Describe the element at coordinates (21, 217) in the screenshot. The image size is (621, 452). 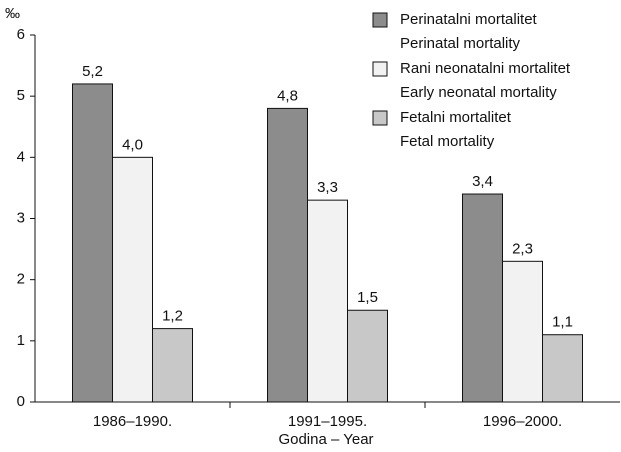
I see `y-tick-label: 3` at that location.